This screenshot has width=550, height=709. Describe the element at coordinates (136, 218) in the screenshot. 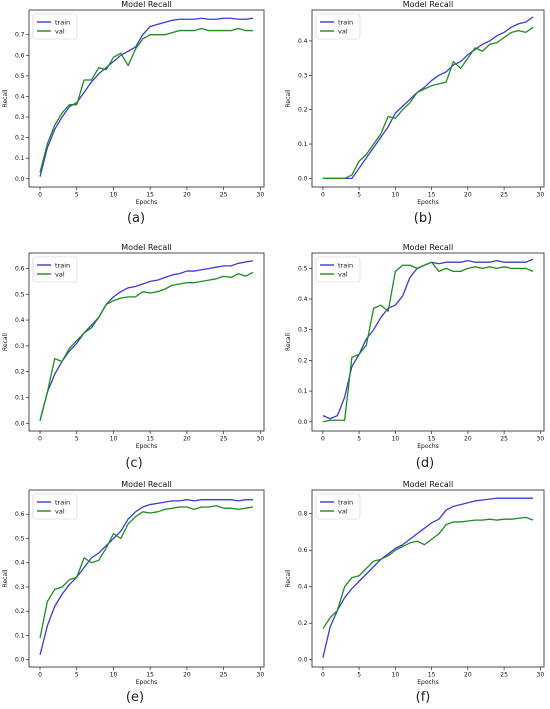

I see `panel-label: (a)` at that location.